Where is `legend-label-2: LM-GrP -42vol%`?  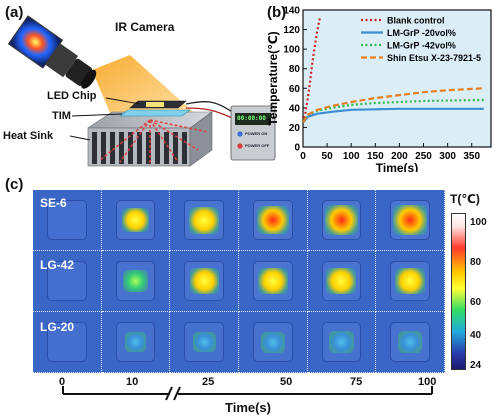 legend-label-2: LM-GrP -42vol% is located at coordinates (421, 46).